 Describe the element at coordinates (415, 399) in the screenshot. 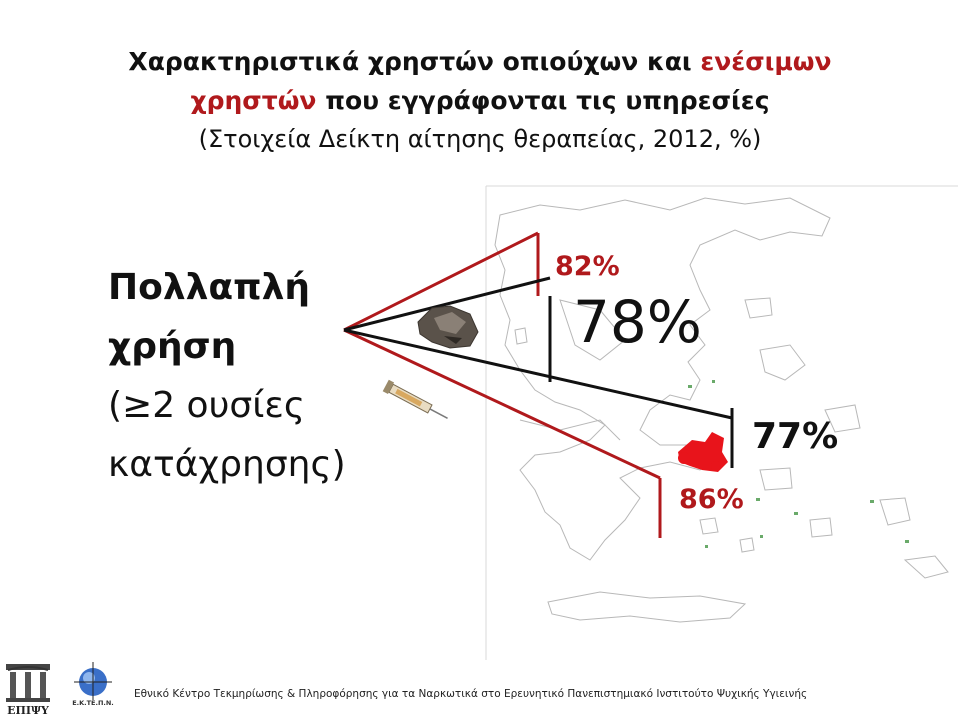

I see `syringe-icon` at that location.